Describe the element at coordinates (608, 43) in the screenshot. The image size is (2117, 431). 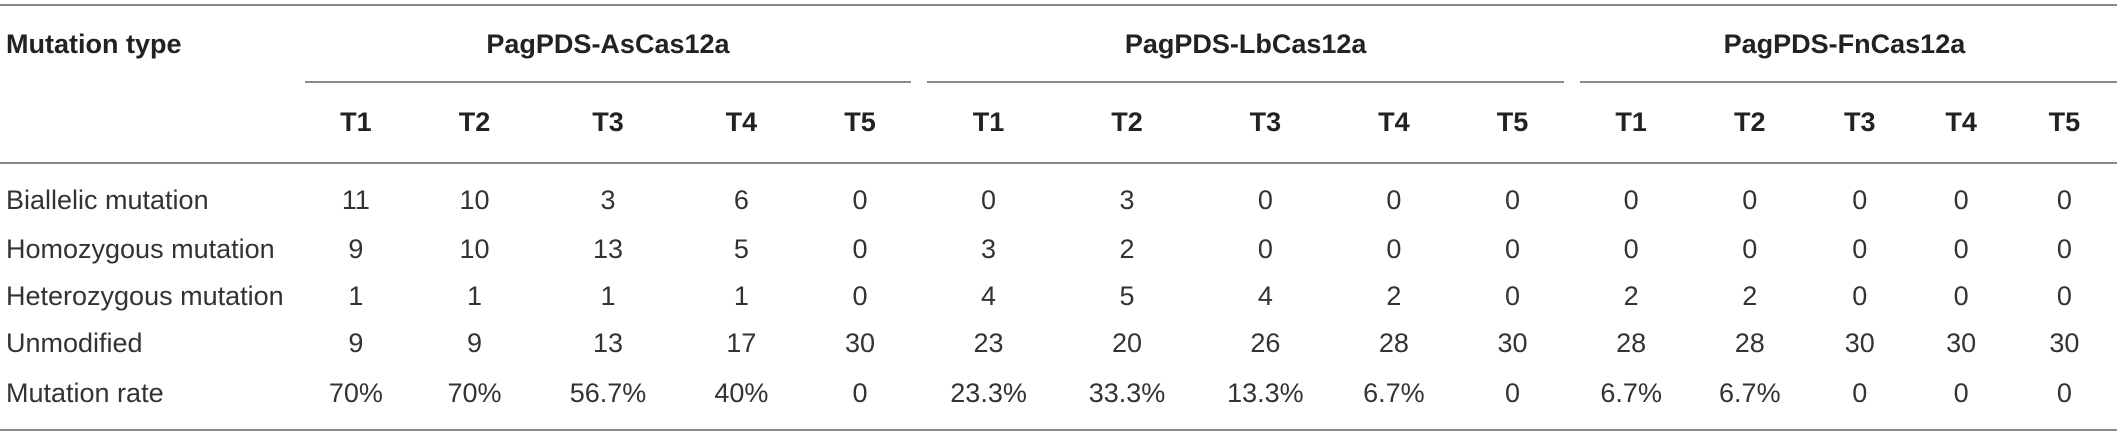
I see `group-header-ascas12a: PagPDS-AsCas12a` at that location.